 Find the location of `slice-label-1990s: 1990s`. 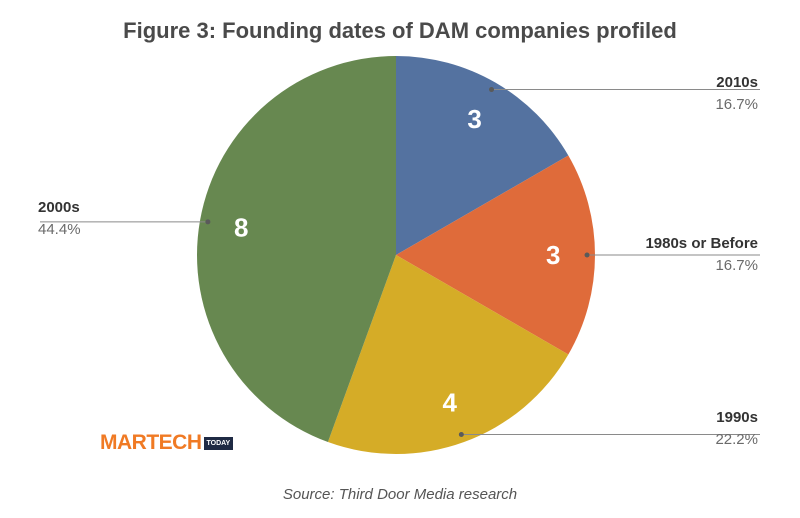

slice-label-1990s: 1990s is located at coordinates (737, 417).